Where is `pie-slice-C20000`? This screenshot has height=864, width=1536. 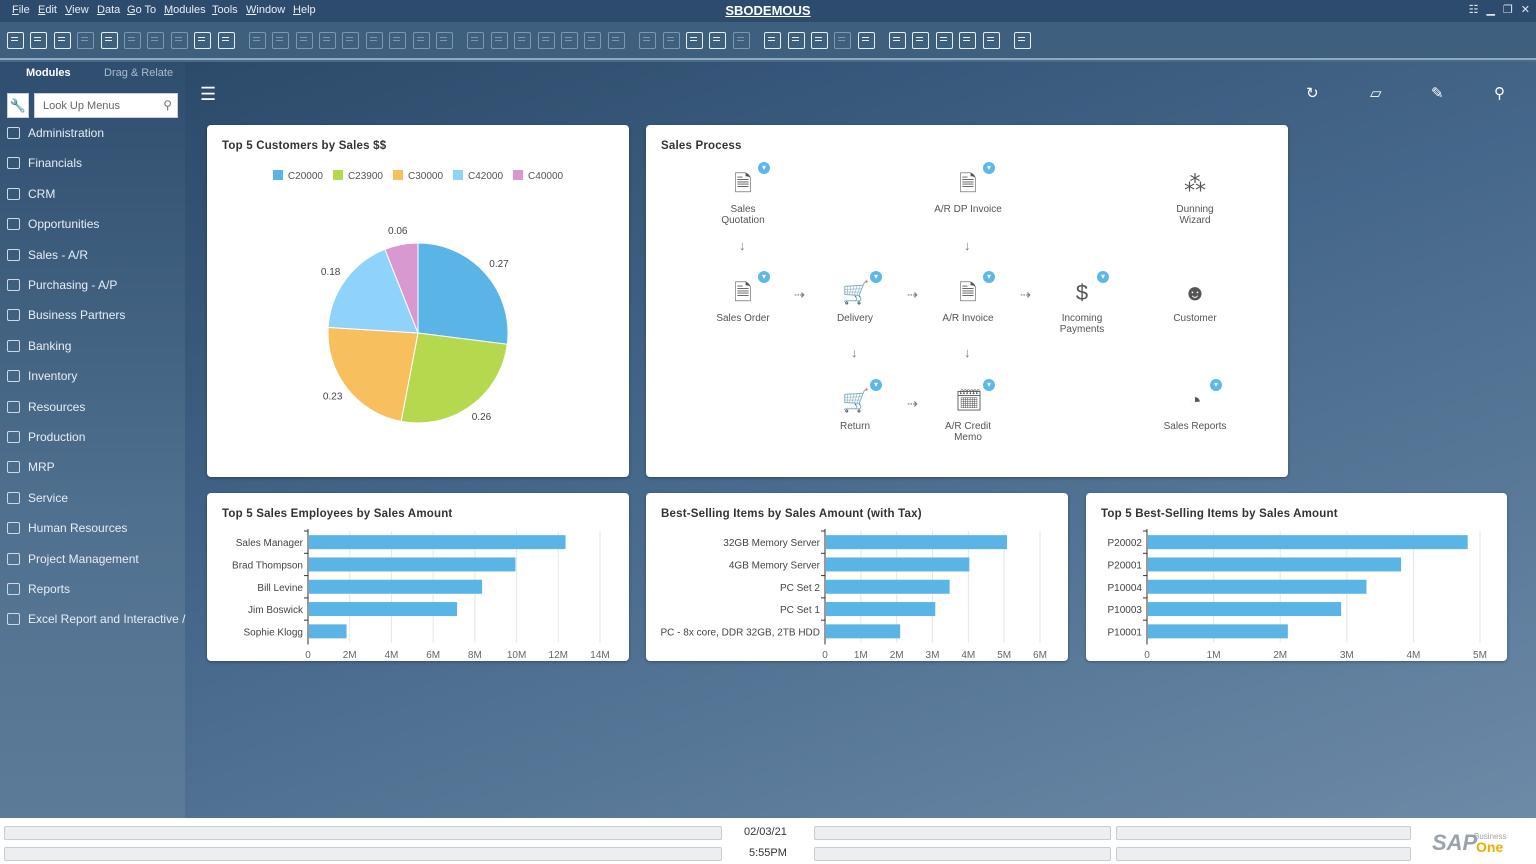 pie-slice-C20000 is located at coordinates (463, 293).